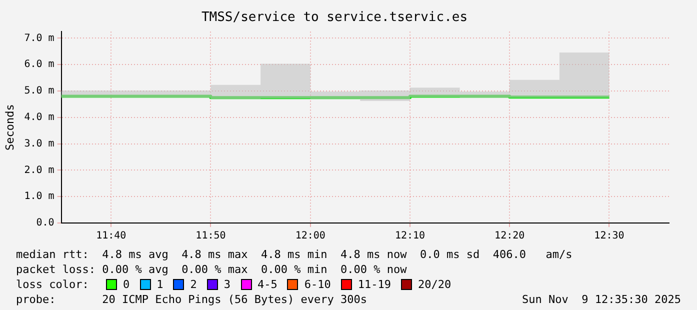 The width and height of the screenshot is (697, 310). Describe the element at coordinates (160, 284) in the screenshot. I see `text: 1` at that location.